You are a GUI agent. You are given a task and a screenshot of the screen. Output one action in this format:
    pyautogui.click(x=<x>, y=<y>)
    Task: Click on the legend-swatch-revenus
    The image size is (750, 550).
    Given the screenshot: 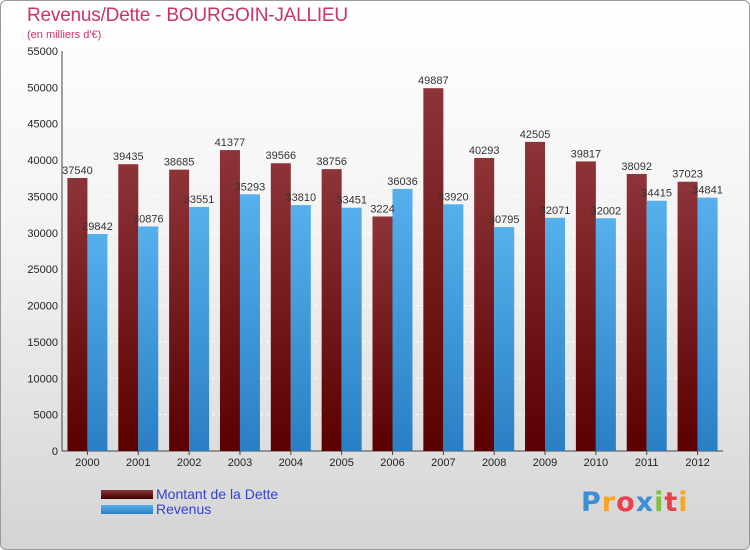 What is the action you would take?
    pyautogui.click(x=127, y=509)
    